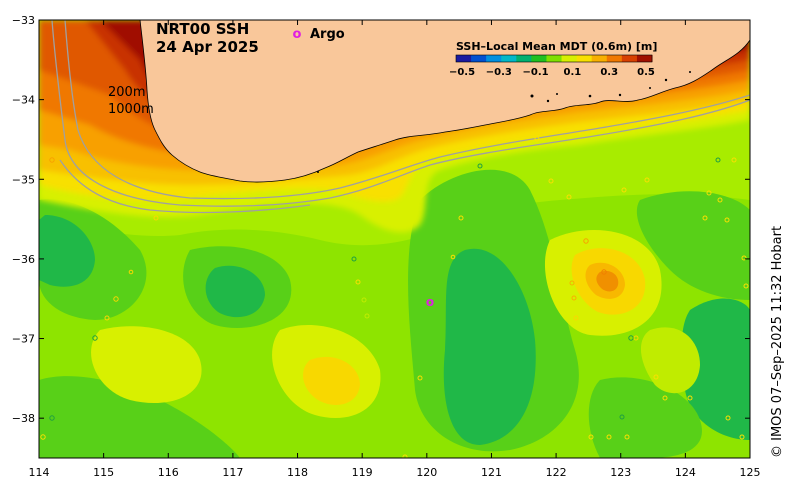  I want to click on map-title-date: 24 Apr 2025, so click(207, 47).